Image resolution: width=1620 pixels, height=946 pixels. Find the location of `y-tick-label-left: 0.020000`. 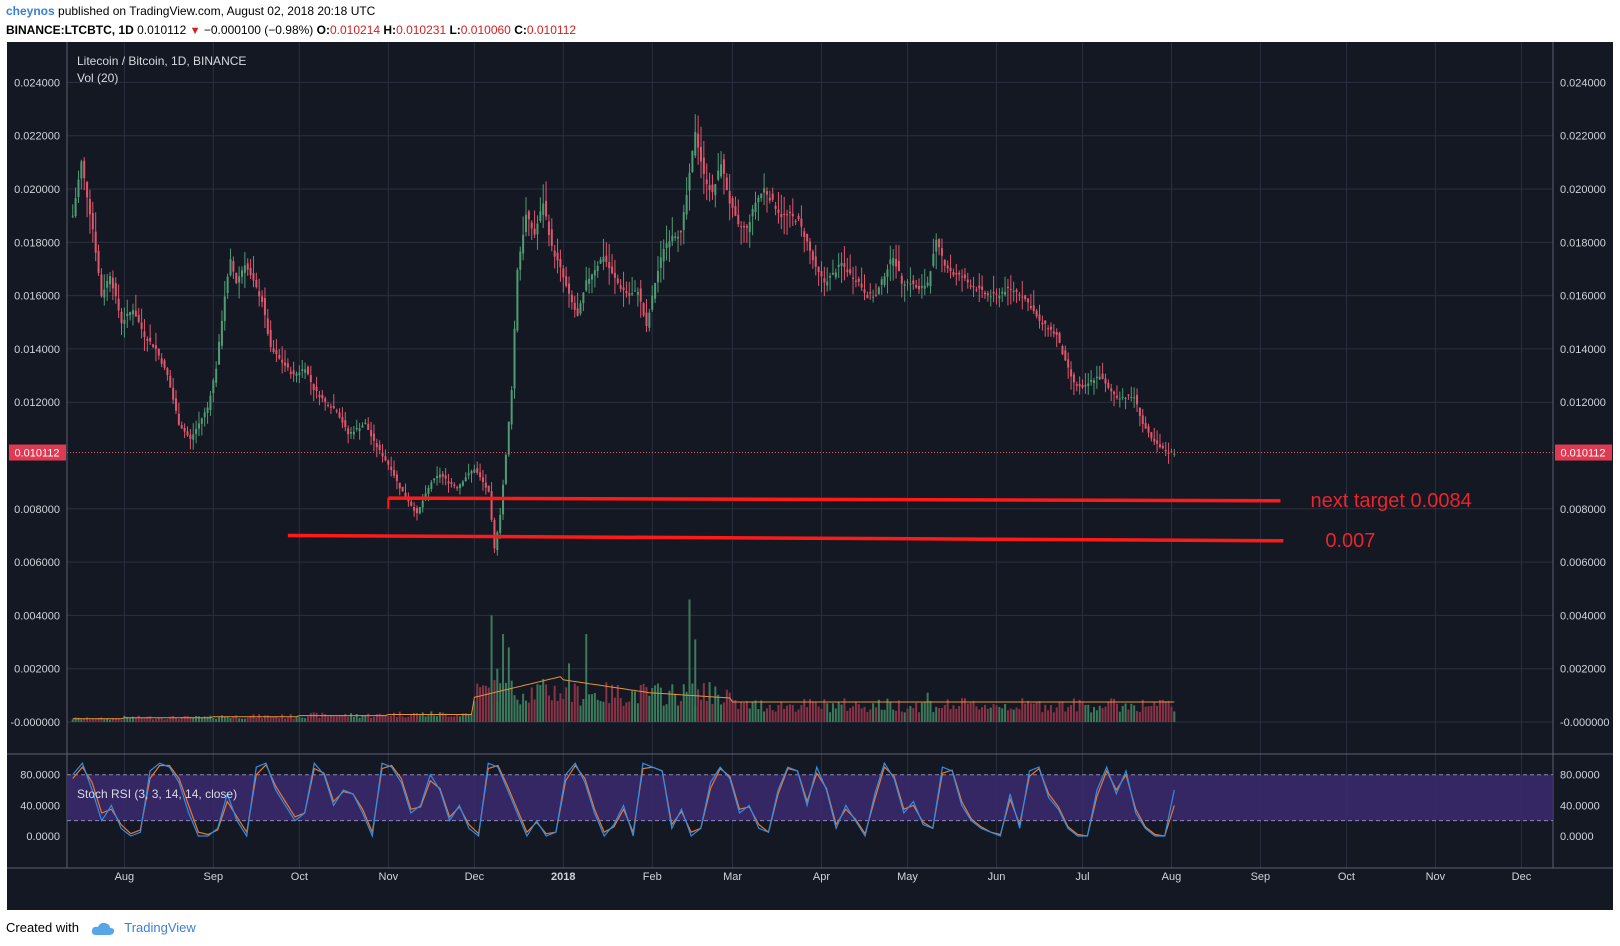

y-tick-label-left: 0.020000 is located at coordinates (37, 190).